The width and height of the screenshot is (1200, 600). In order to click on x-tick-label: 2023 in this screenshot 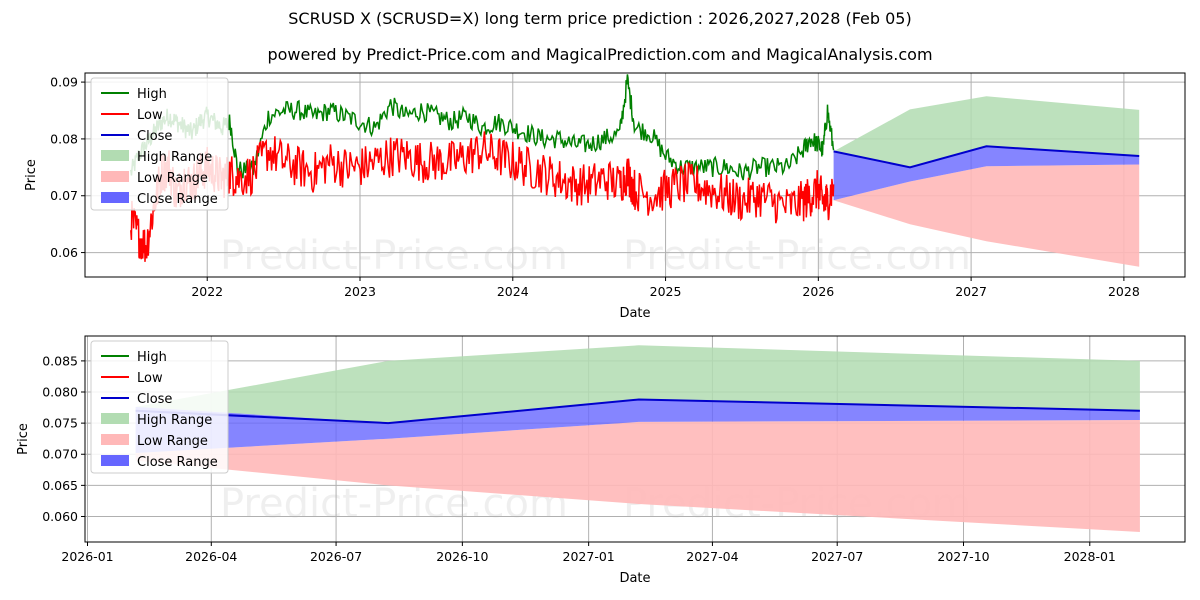, I will do `click(360, 291)`.